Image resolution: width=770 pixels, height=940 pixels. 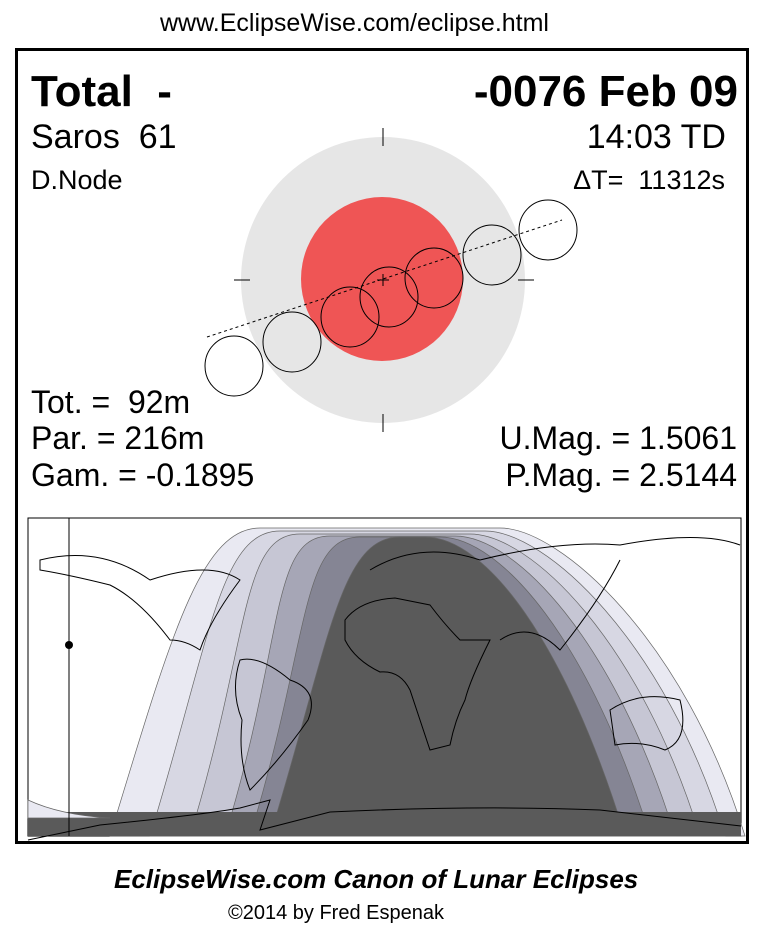 I want to click on north-america-outline, so click(x=140, y=603).